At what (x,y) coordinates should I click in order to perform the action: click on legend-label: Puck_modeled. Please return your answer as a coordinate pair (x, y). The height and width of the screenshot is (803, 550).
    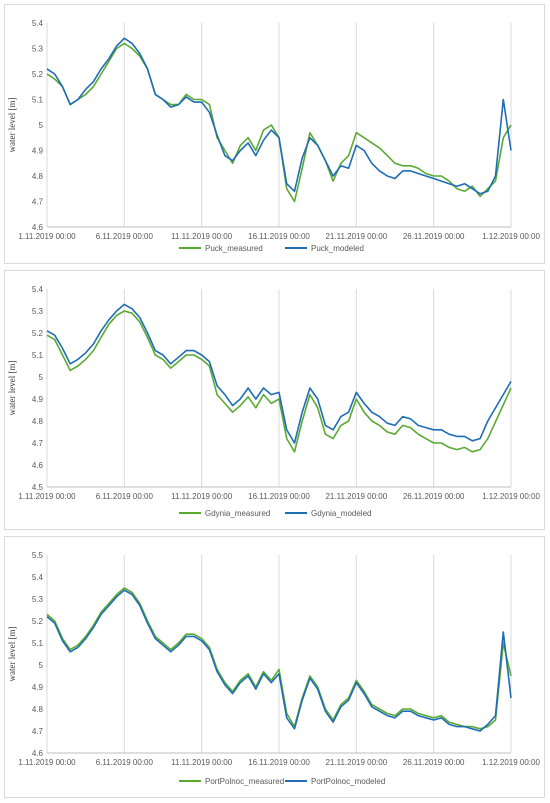
    Looking at the image, I should click on (337, 248).